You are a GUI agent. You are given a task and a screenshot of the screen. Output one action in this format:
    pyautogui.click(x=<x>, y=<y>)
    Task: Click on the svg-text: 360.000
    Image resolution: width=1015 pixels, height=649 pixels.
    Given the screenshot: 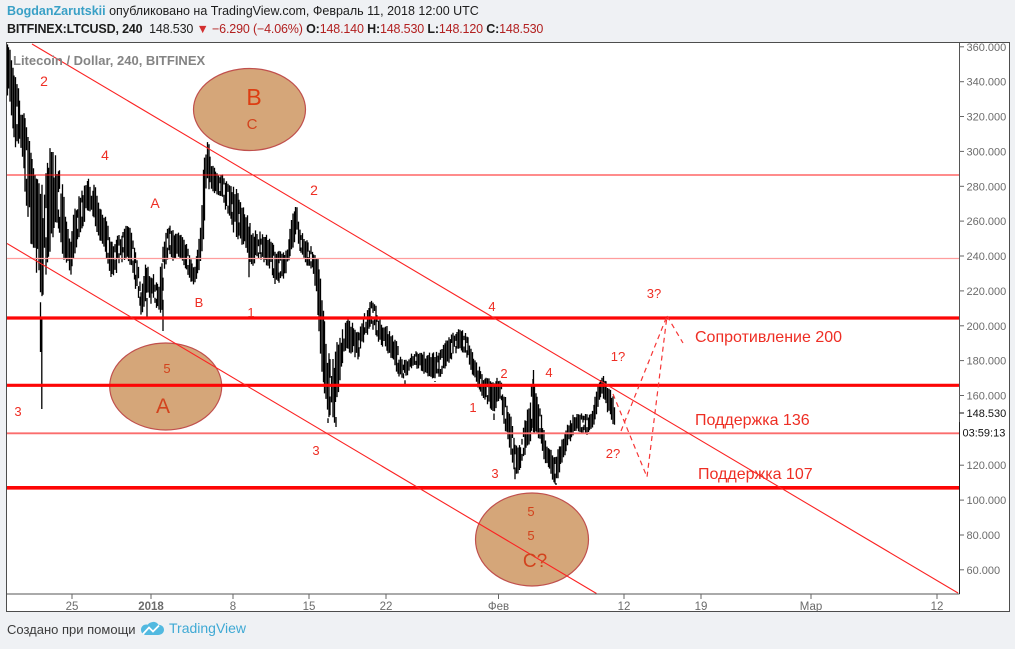 What is the action you would take?
    pyautogui.click(x=987, y=48)
    